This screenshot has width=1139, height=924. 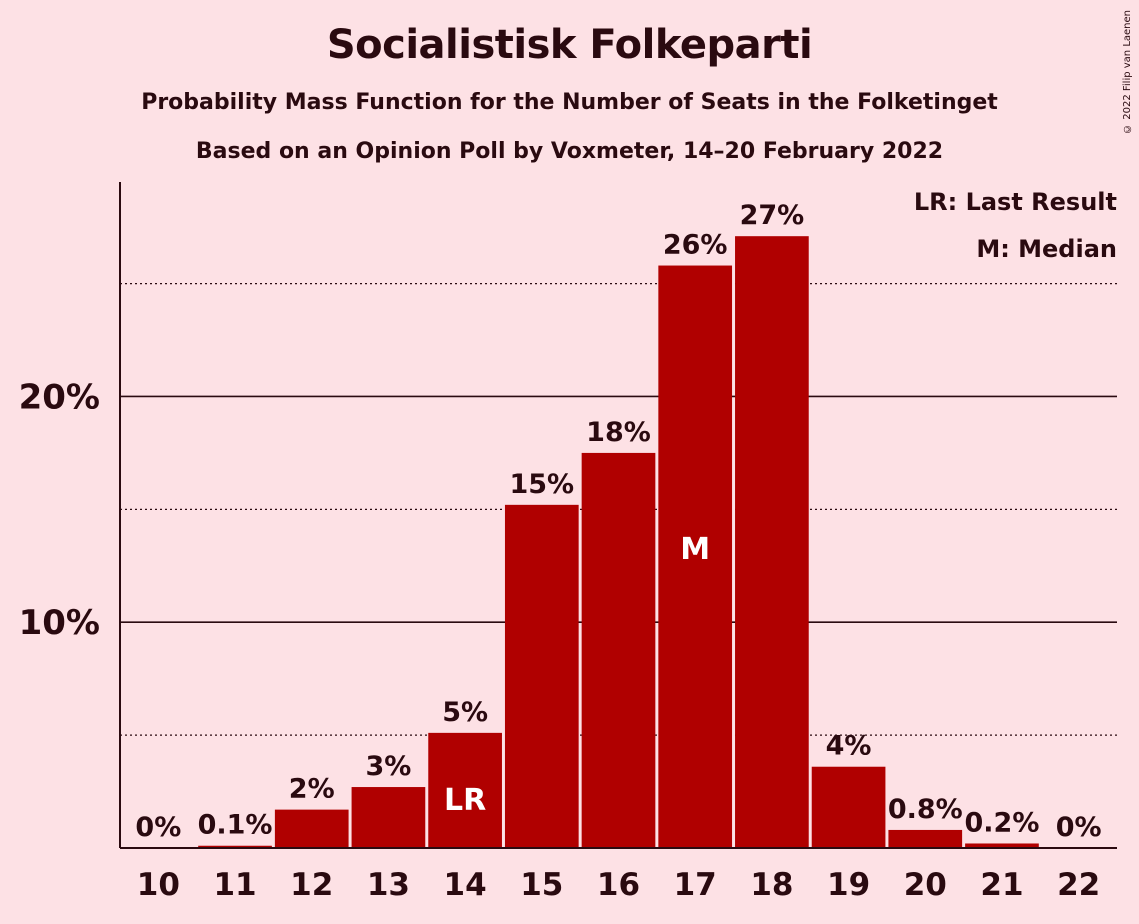 What do you see at coordinates (541, 885) in the screenshot?
I see `x-tick-label: 15` at bounding box center [541, 885].